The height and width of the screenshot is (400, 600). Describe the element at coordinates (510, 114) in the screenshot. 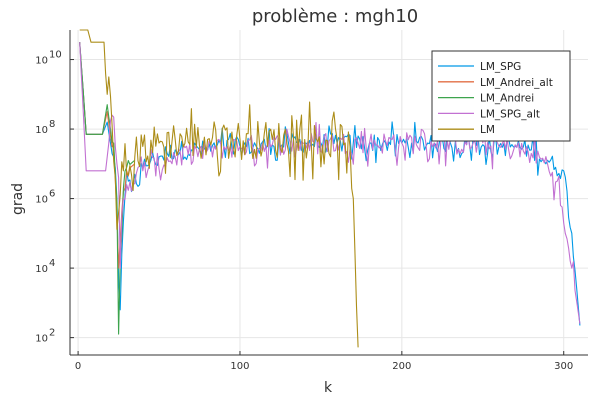

I see `legend-label: LM_SPG_alt` at that location.